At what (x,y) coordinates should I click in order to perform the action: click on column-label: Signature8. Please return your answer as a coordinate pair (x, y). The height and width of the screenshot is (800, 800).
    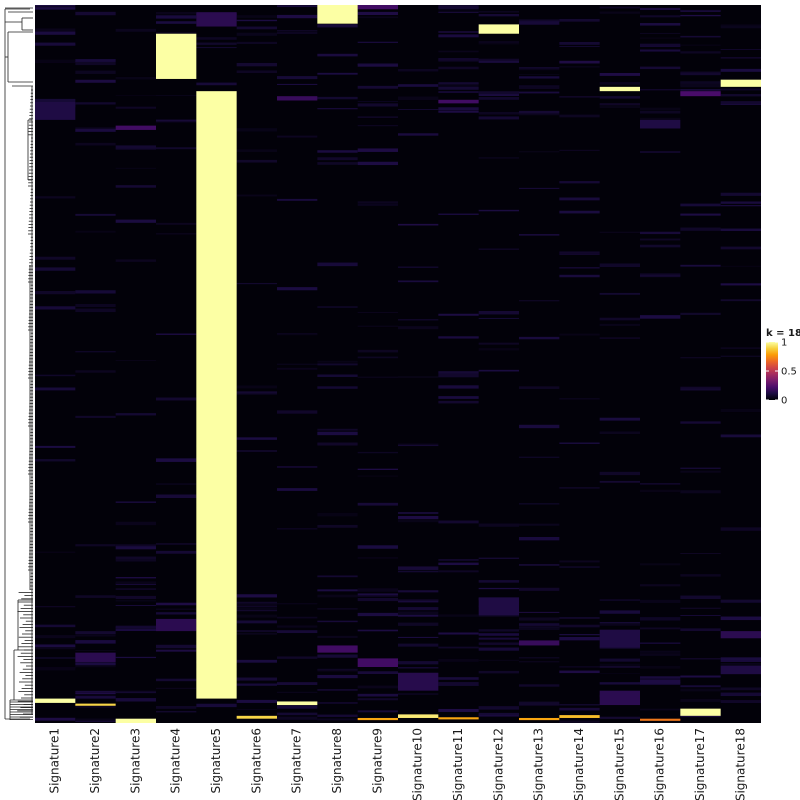
    Looking at the image, I should click on (337, 761).